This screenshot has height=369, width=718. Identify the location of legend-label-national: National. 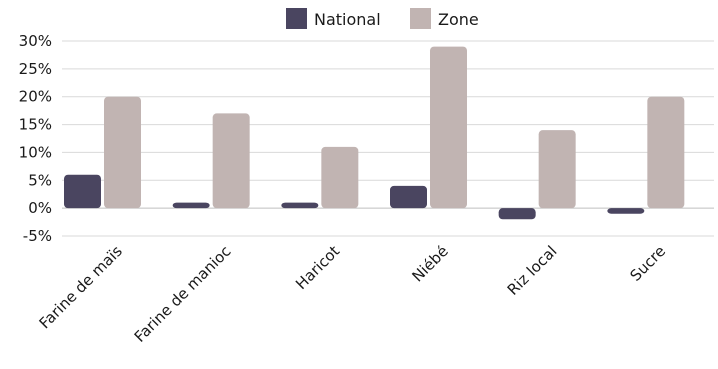
(347, 19).